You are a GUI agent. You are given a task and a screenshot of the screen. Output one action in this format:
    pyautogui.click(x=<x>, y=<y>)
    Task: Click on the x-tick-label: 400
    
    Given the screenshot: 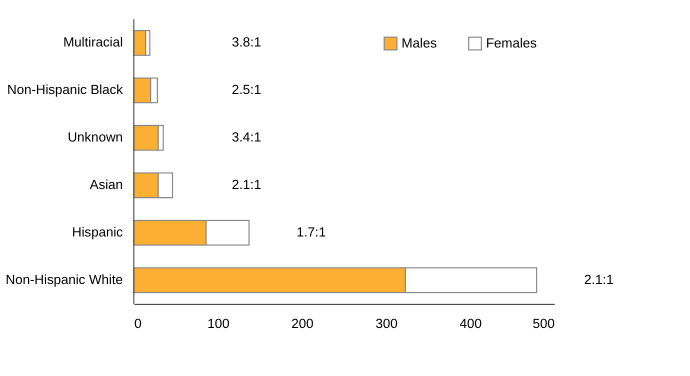 What is the action you would take?
    pyautogui.click(x=471, y=324)
    